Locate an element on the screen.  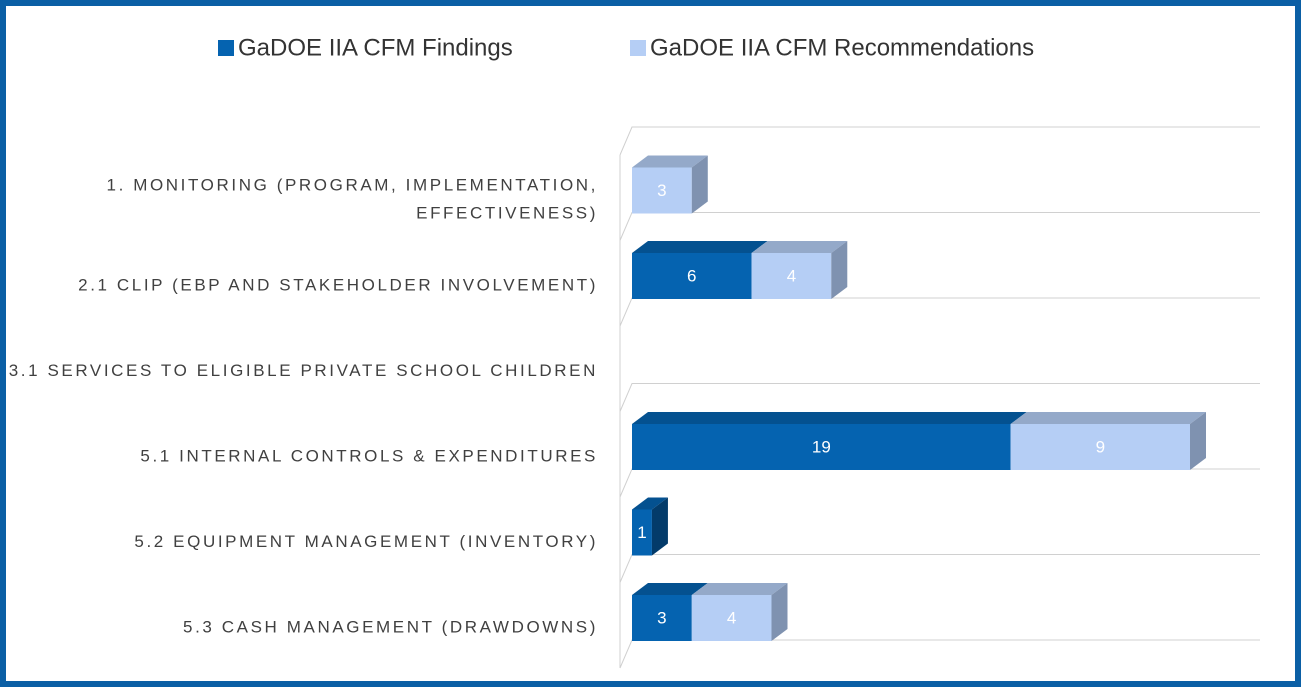
category-label: 5.1 INTERNAL CONTROLS & EXPENDITURES is located at coordinates (369, 455).